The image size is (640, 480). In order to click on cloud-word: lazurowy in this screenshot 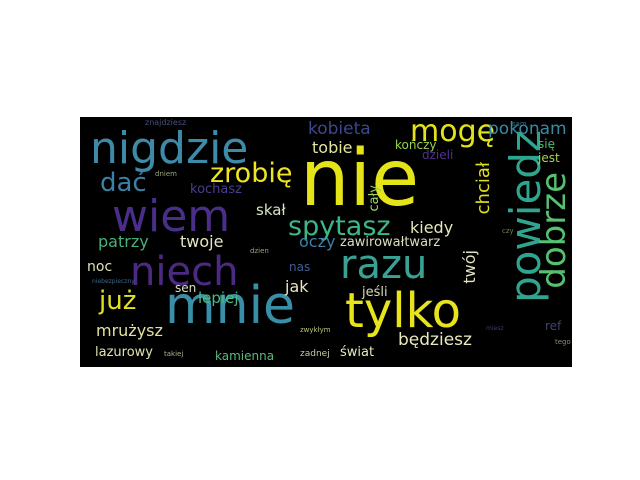, I will do `click(124, 352)`.